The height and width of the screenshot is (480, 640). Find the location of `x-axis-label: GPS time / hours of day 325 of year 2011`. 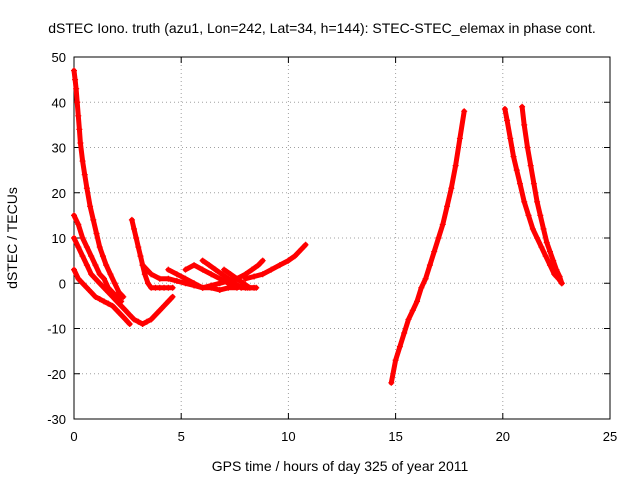

x-axis-label: GPS time / hours of day 325 of year 2011 is located at coordinates (340, 466).